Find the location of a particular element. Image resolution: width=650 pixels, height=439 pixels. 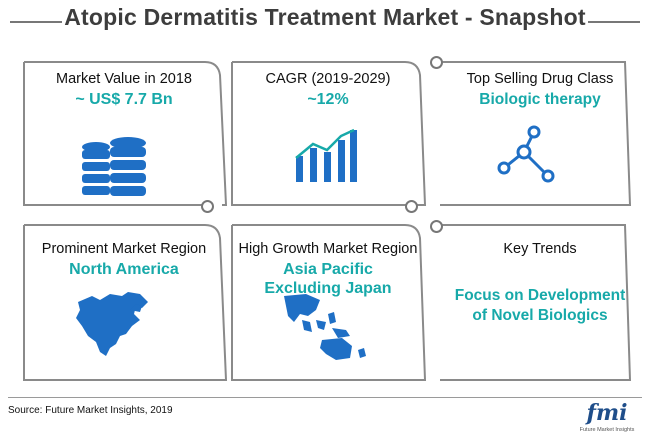

tile-label: Market Value in 2018 is located at coordinates (124, 79).